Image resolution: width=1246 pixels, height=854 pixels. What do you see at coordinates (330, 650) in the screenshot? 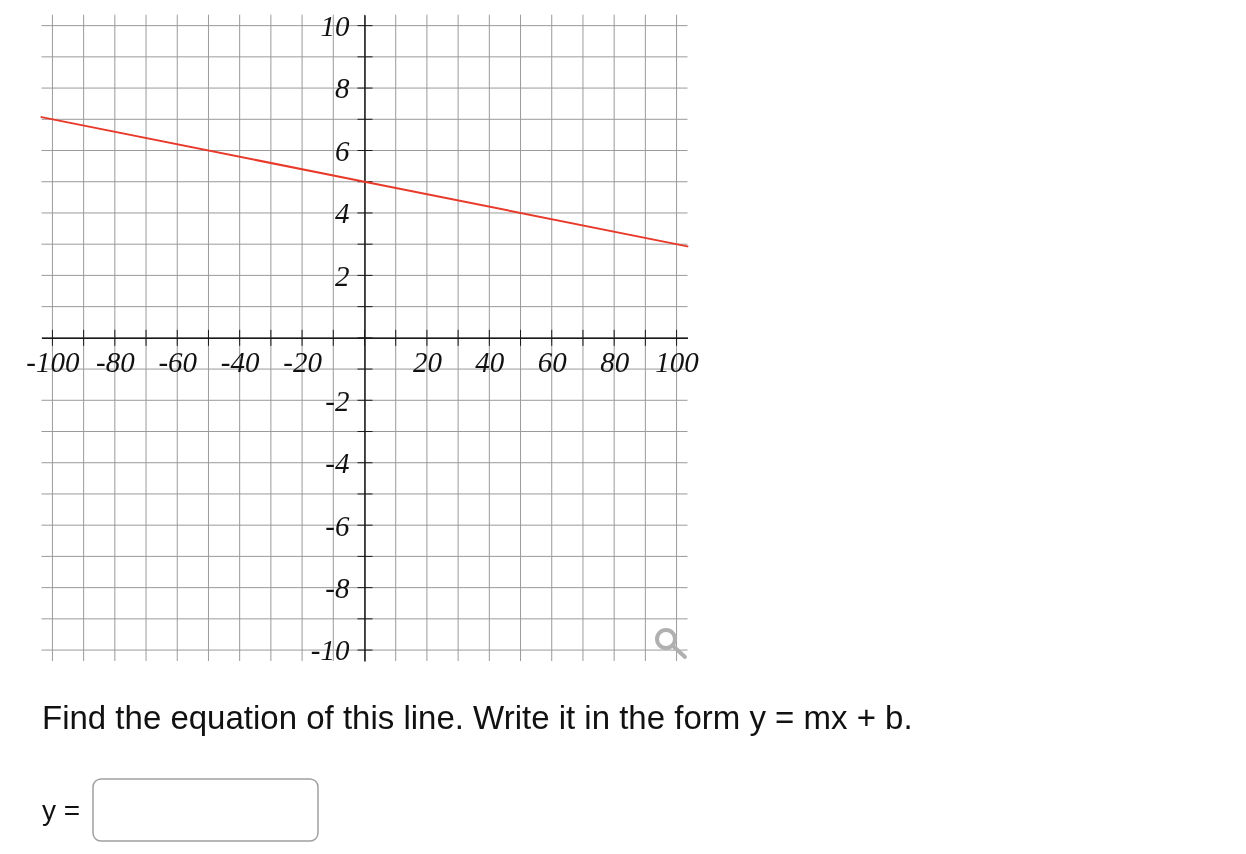
I see `y-tick-label: -10` at bounding box center [330, 650].